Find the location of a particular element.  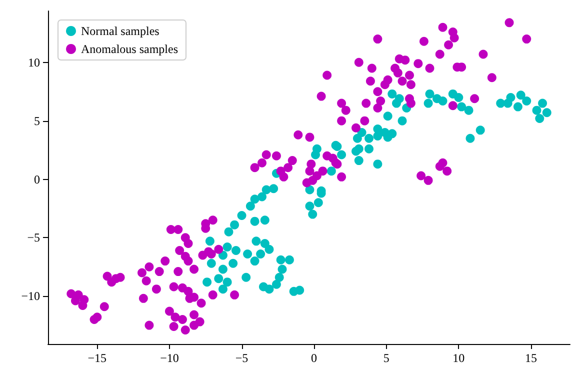

x-tick-label: −10 is located at coordinates (169, 358).